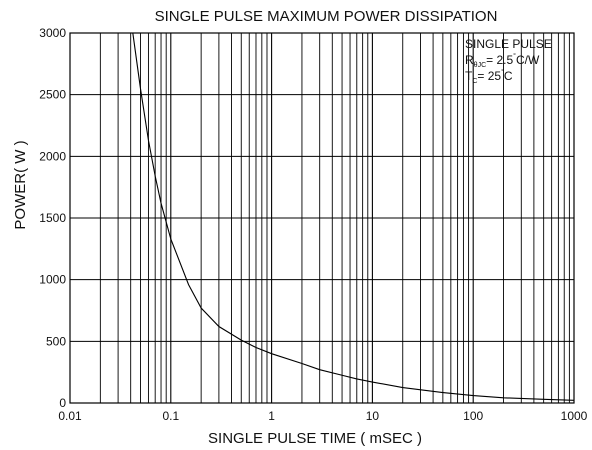 This screenshot has height=450, width=592. Describe the element at coordinates (52, 218) in the screenshot. I see `y-tick-label: 1500` at that location.